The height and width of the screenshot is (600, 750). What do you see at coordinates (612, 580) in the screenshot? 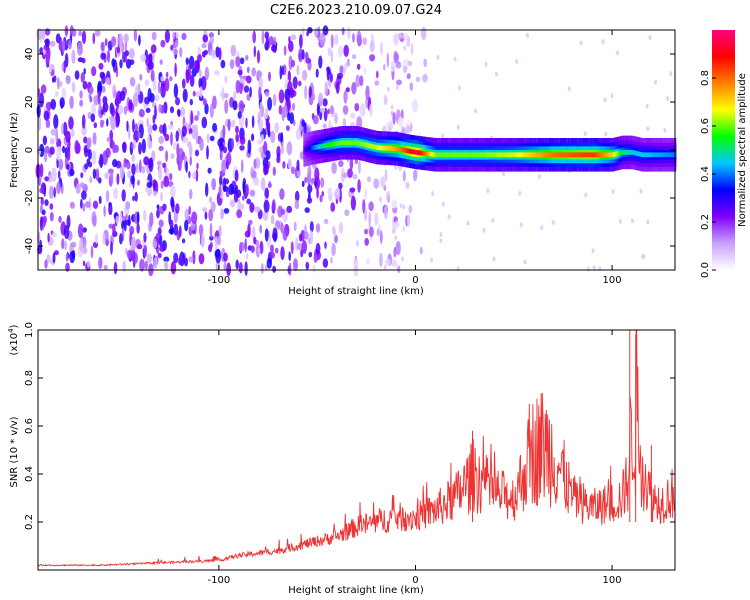
I see `snr-xtick-label: 100` at bounding box center [612, 580].